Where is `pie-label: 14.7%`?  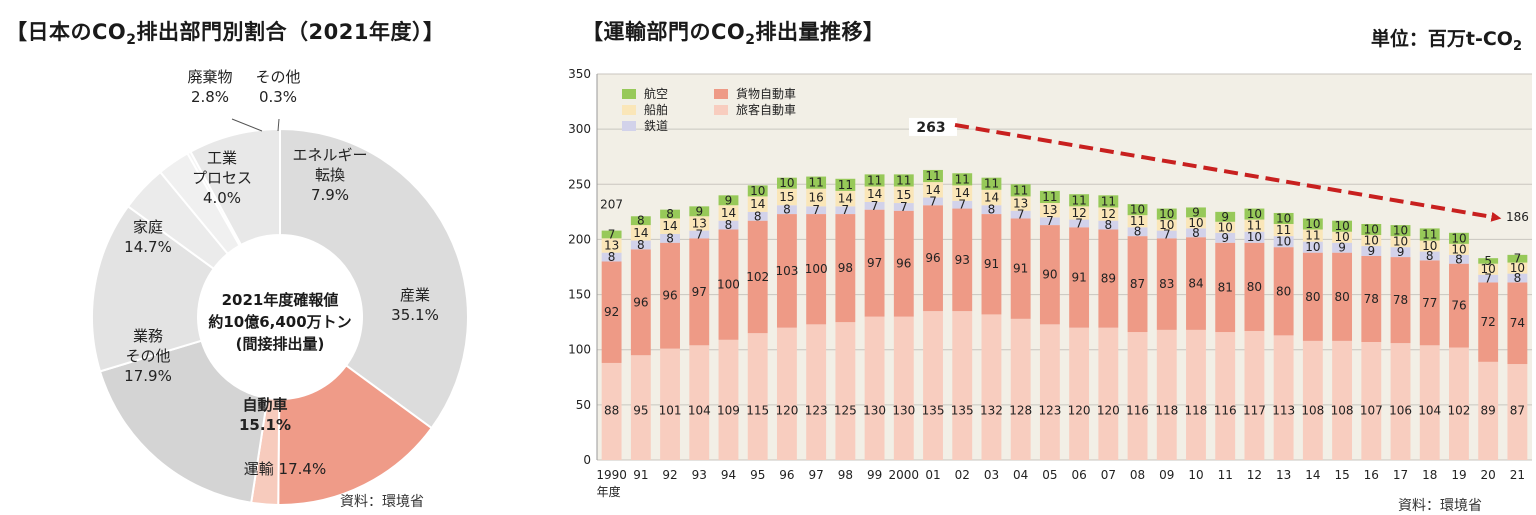 pie-label: 14.7% is located at coordinates (148, 247).